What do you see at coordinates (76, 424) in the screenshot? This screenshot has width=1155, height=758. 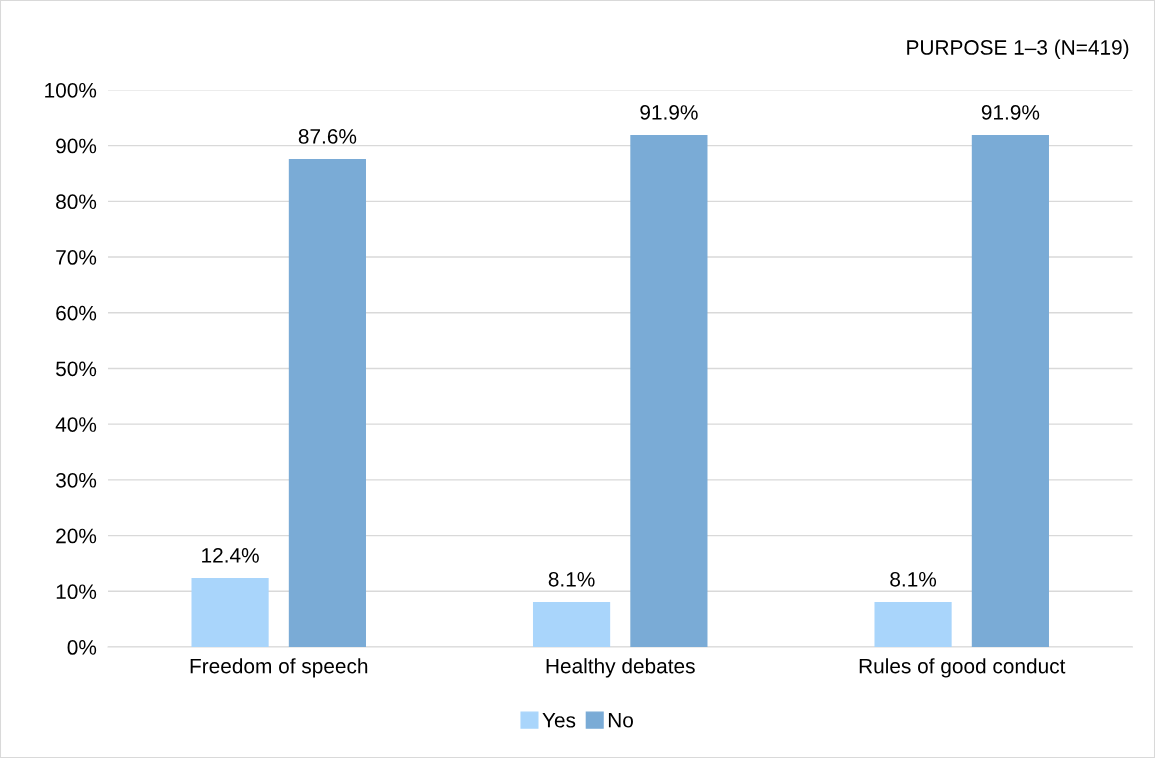 I see `y-tick-label: 40%` at bounding box center [76, 424].